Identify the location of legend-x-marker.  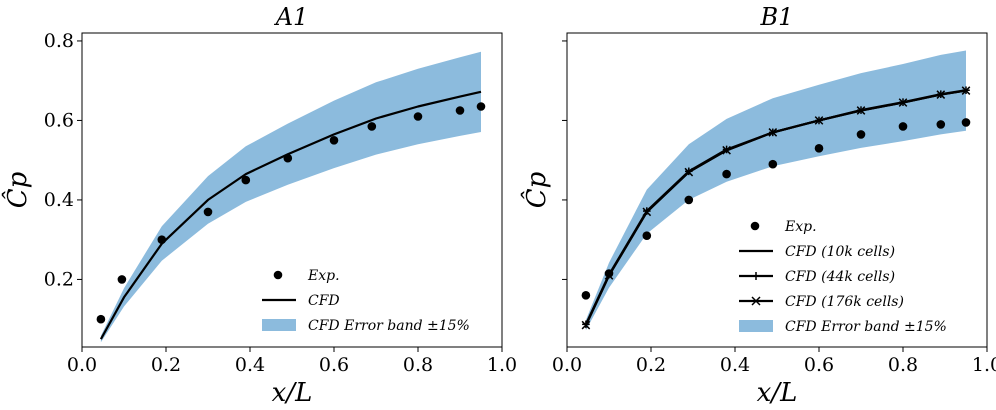
(756, 301).